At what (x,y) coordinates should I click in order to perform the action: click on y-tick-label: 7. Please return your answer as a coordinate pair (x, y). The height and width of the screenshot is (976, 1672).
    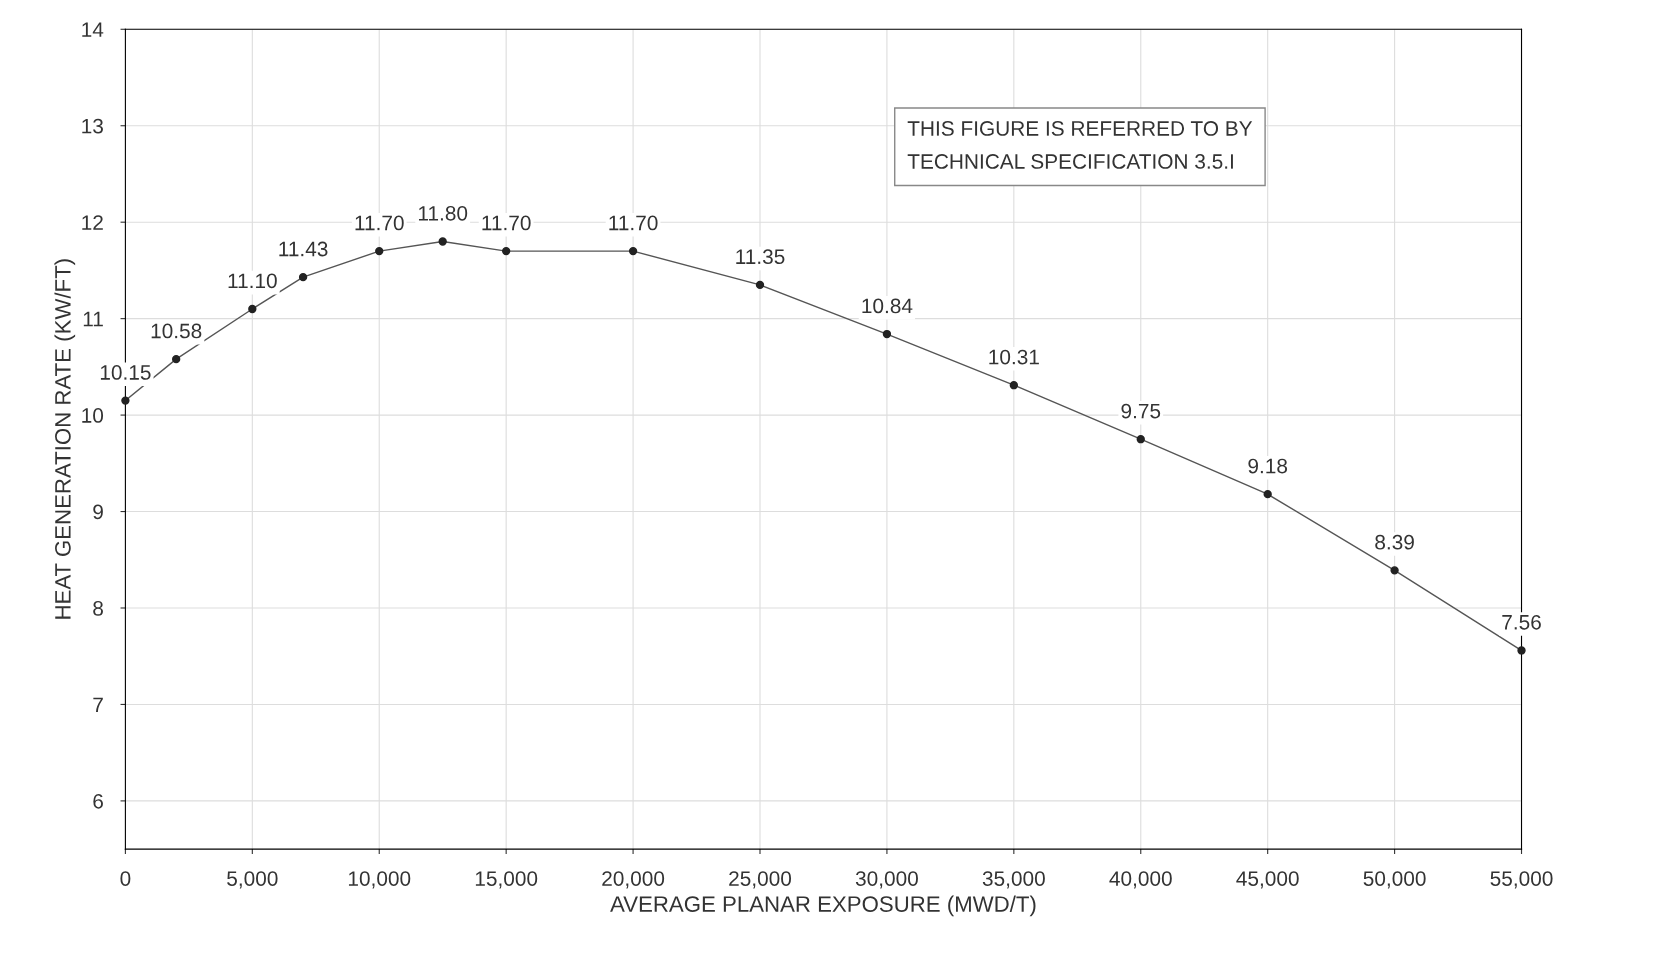
    Looking at the image, I should click on (98, 704).